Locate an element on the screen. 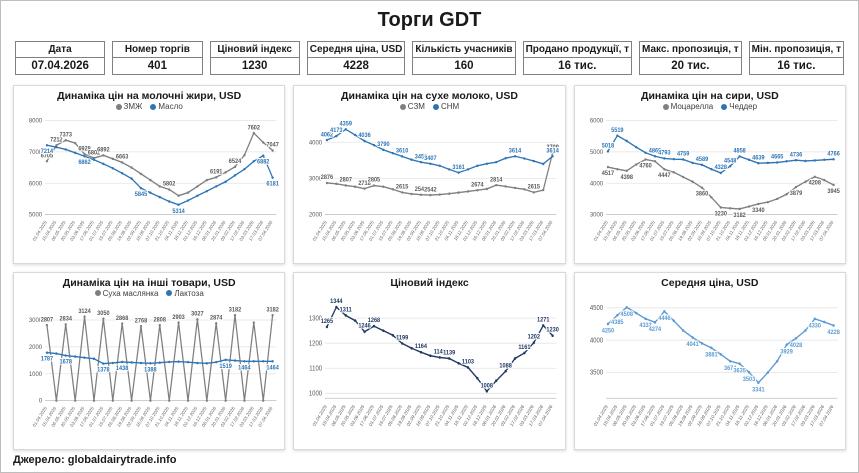  svg-text: 4228 is located at coordinates (833, 332).